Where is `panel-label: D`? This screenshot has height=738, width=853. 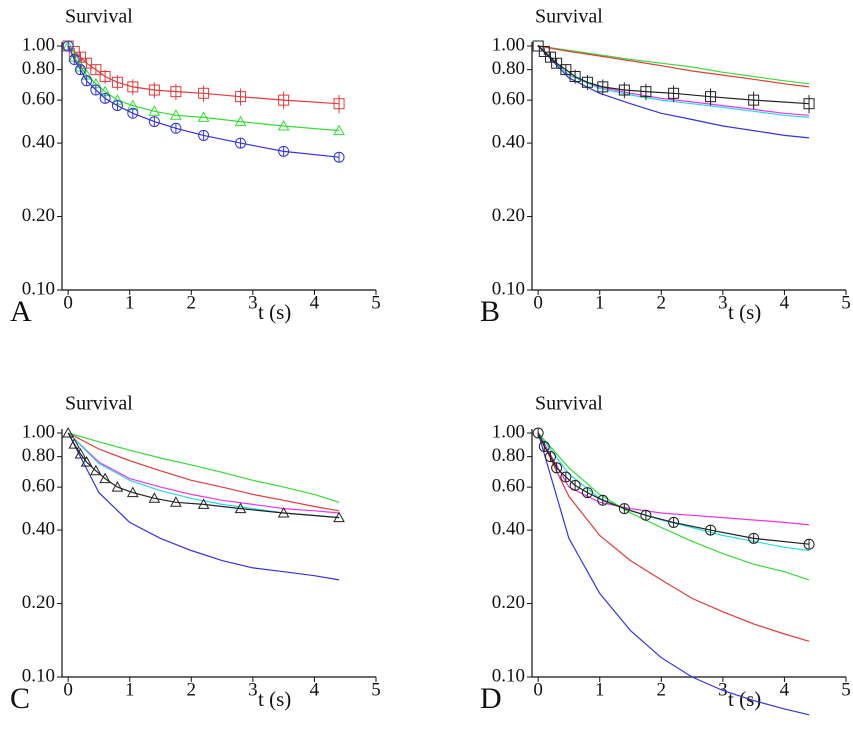 panel-label: D is located at coordinates (491, 698).